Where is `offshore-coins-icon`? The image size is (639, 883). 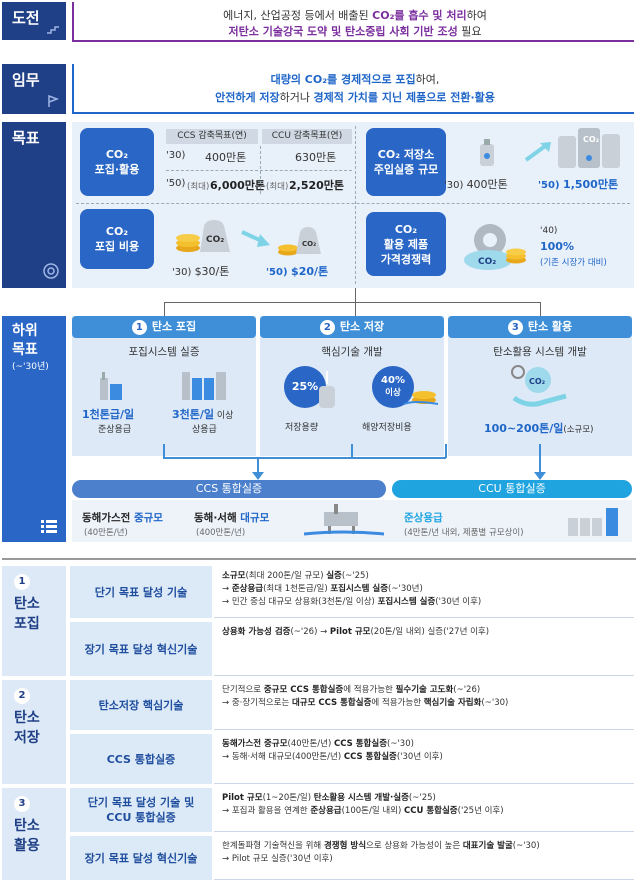
offshore-coins-icon is located at coordinates (421, 398).